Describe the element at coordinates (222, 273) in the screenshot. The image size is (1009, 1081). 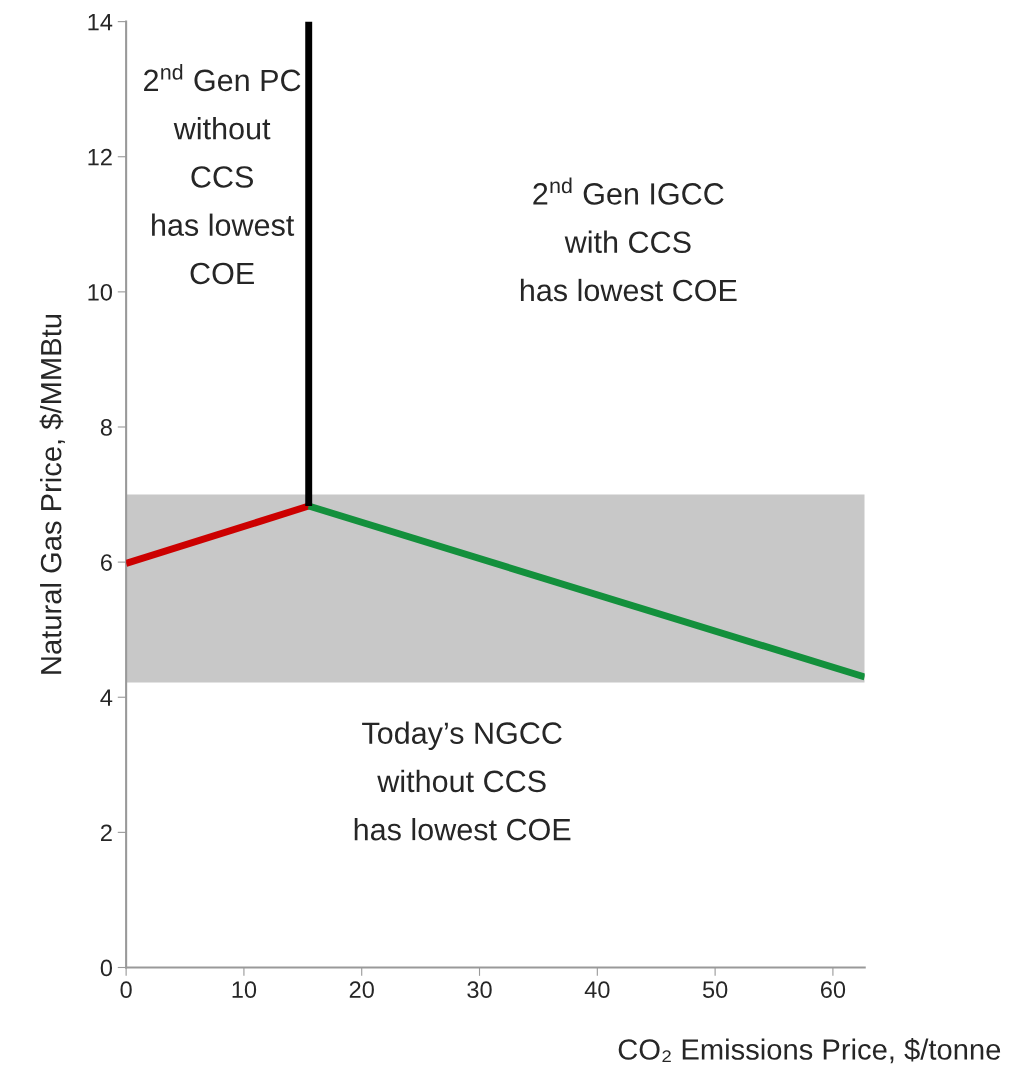
I see `annotation: COE` at that location.